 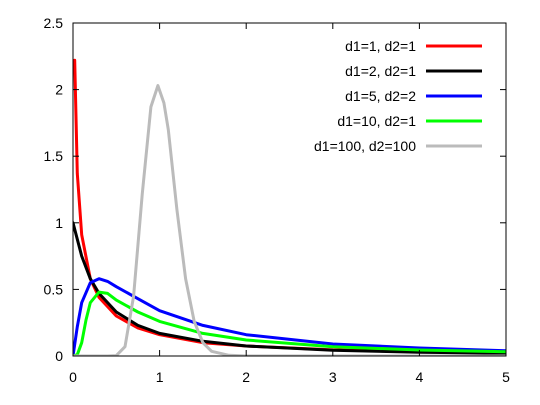 I want to click on y-tick-label: 1, so click(x=59, y=223).